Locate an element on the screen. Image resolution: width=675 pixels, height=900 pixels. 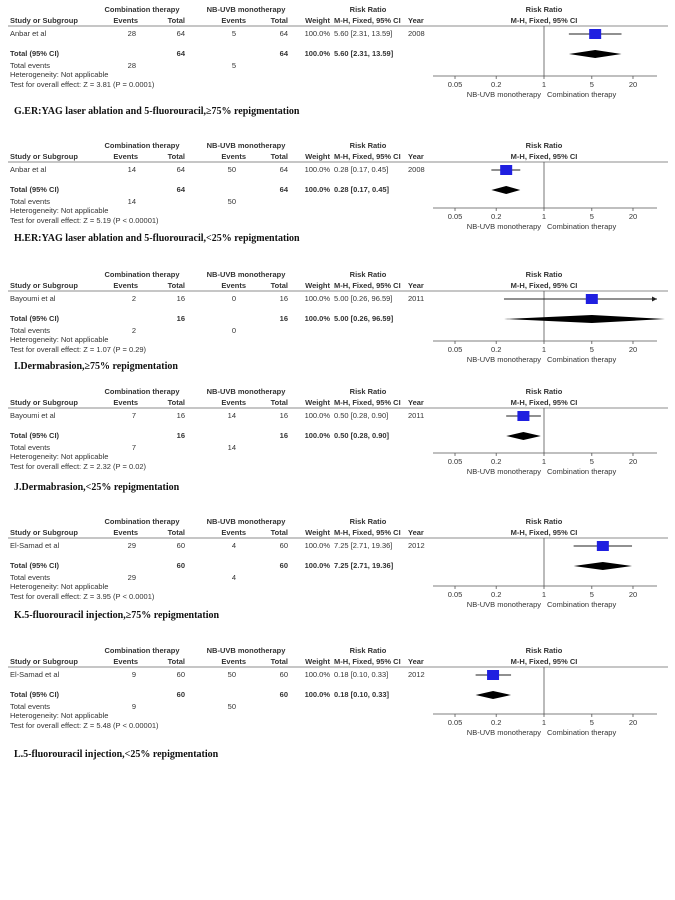
study-square is located at coordinates (493, 675).